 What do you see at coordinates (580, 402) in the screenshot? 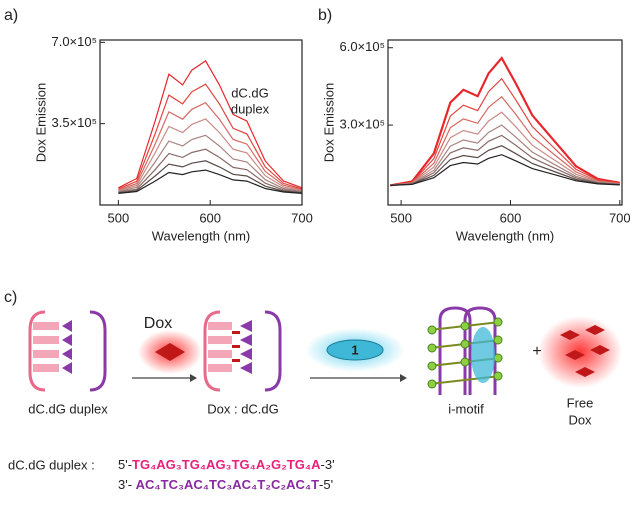
I see `scheme-label: Free` at bounding box center [580, 402].